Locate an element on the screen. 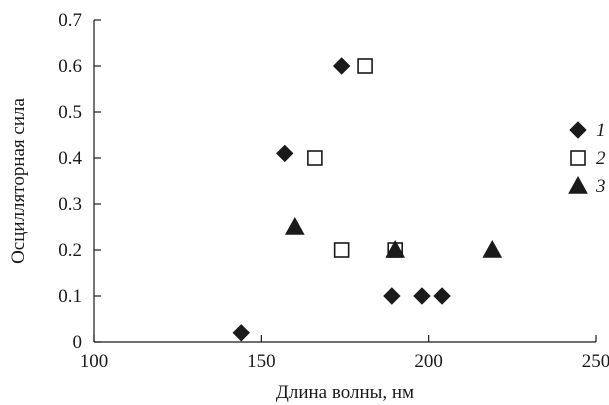 Image resolution: width=609 pixels, height=405 pixels. y-tick-label: 0 is located at coordinates (78, 342).